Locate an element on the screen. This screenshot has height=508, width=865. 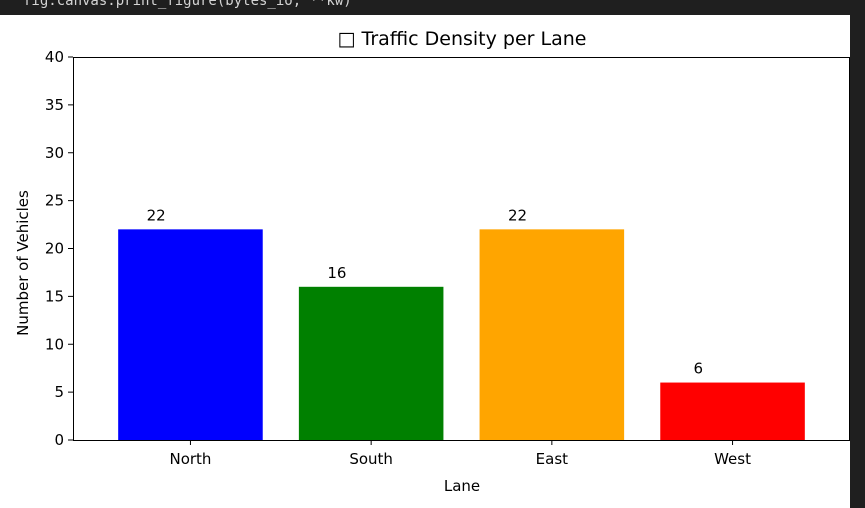
x-tick-label-south: South is located at coordinates (371, 459).